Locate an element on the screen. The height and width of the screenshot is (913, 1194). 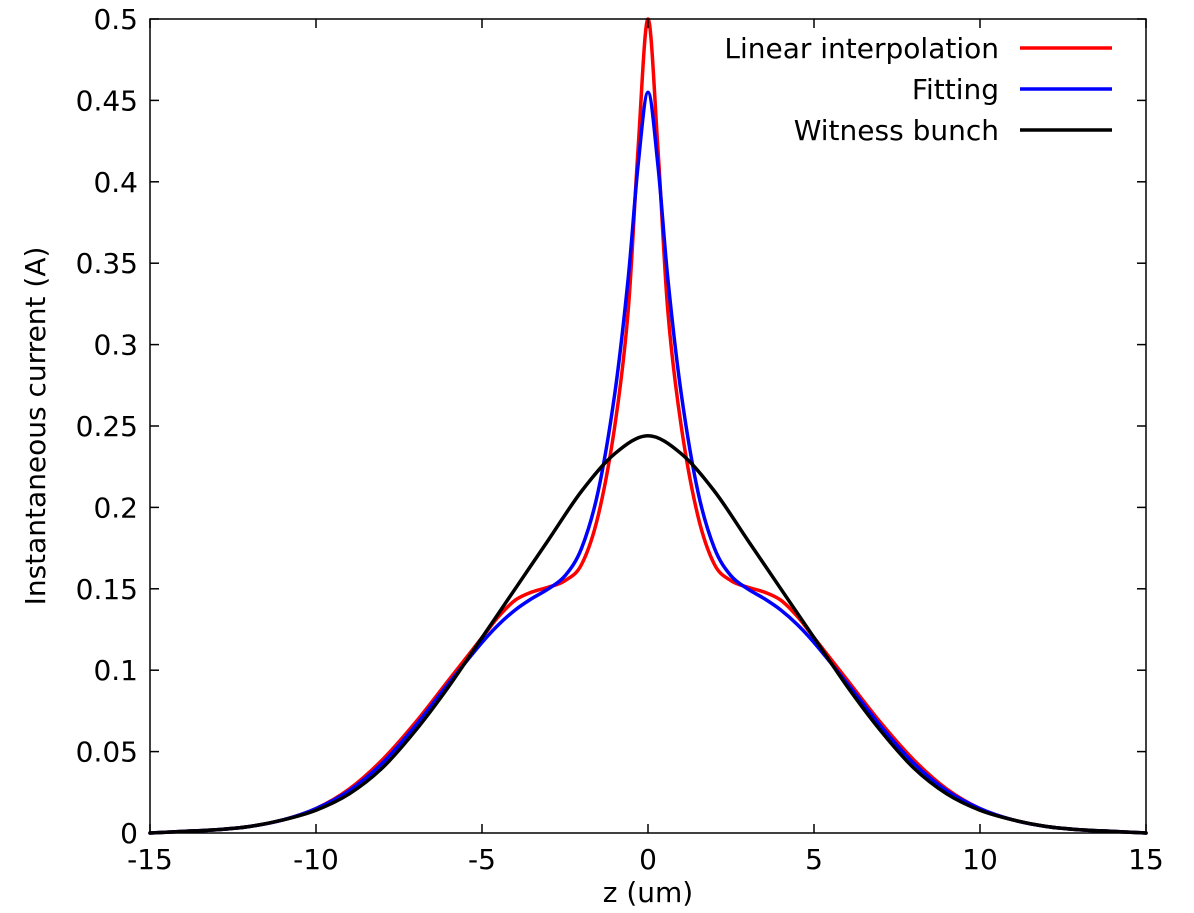
x-tick-label: -15 is located at coordinates (150, 859).